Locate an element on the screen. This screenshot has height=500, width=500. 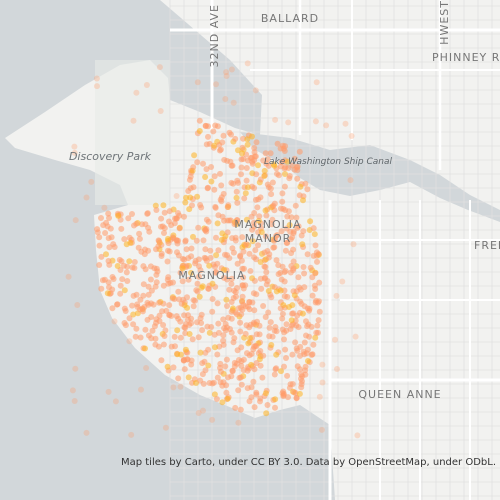
street-label: 32ND AVE is located at coordinates (214, 36).